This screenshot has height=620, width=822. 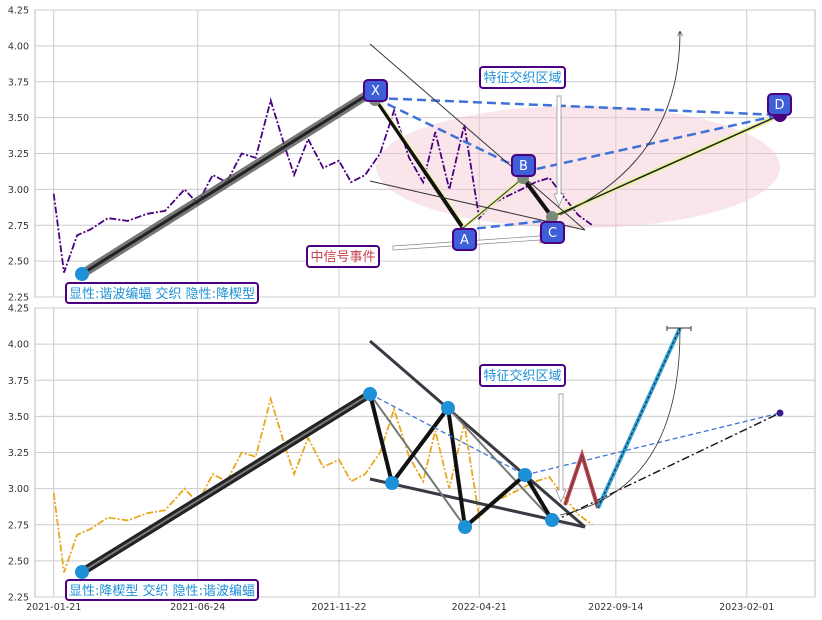 What do you see at coordinates (53, 607) in the screenshot?
I see `x-tick-label: 2021-01-21` at bounding box center [53, 607].